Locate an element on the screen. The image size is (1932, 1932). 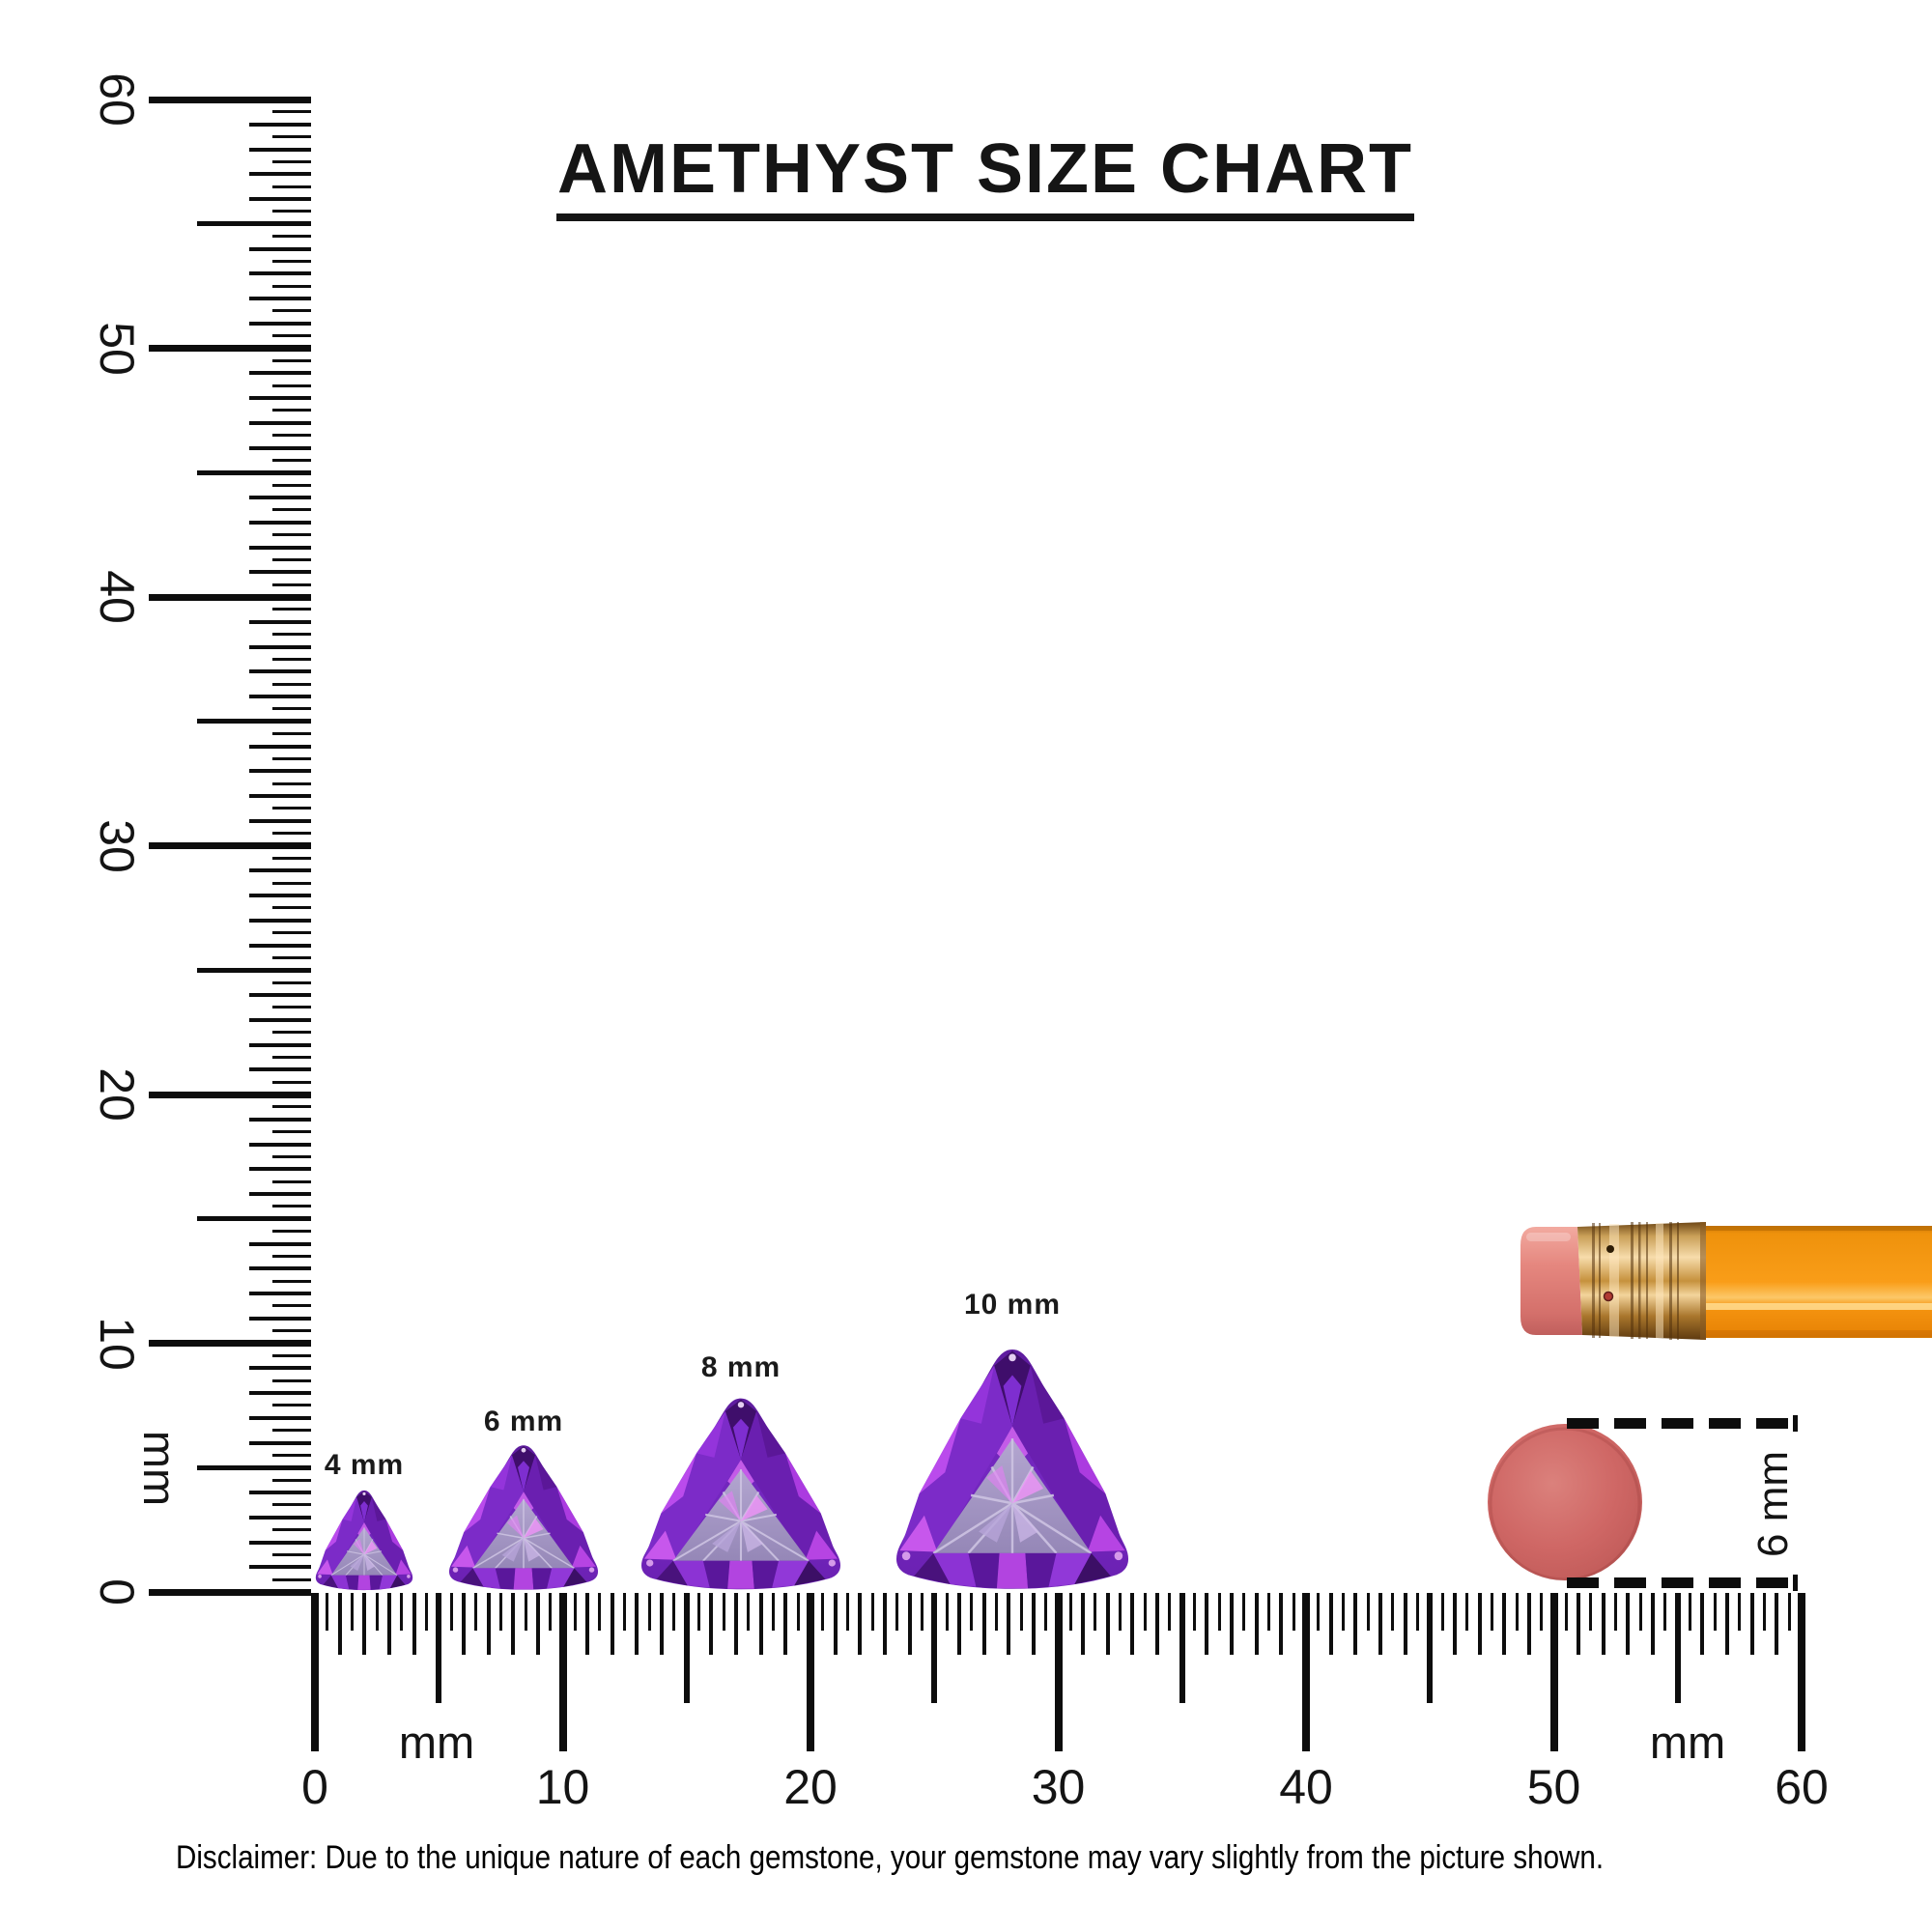
horizontal-ruler-tick-half-cm is located at coordinates (686, 1648).